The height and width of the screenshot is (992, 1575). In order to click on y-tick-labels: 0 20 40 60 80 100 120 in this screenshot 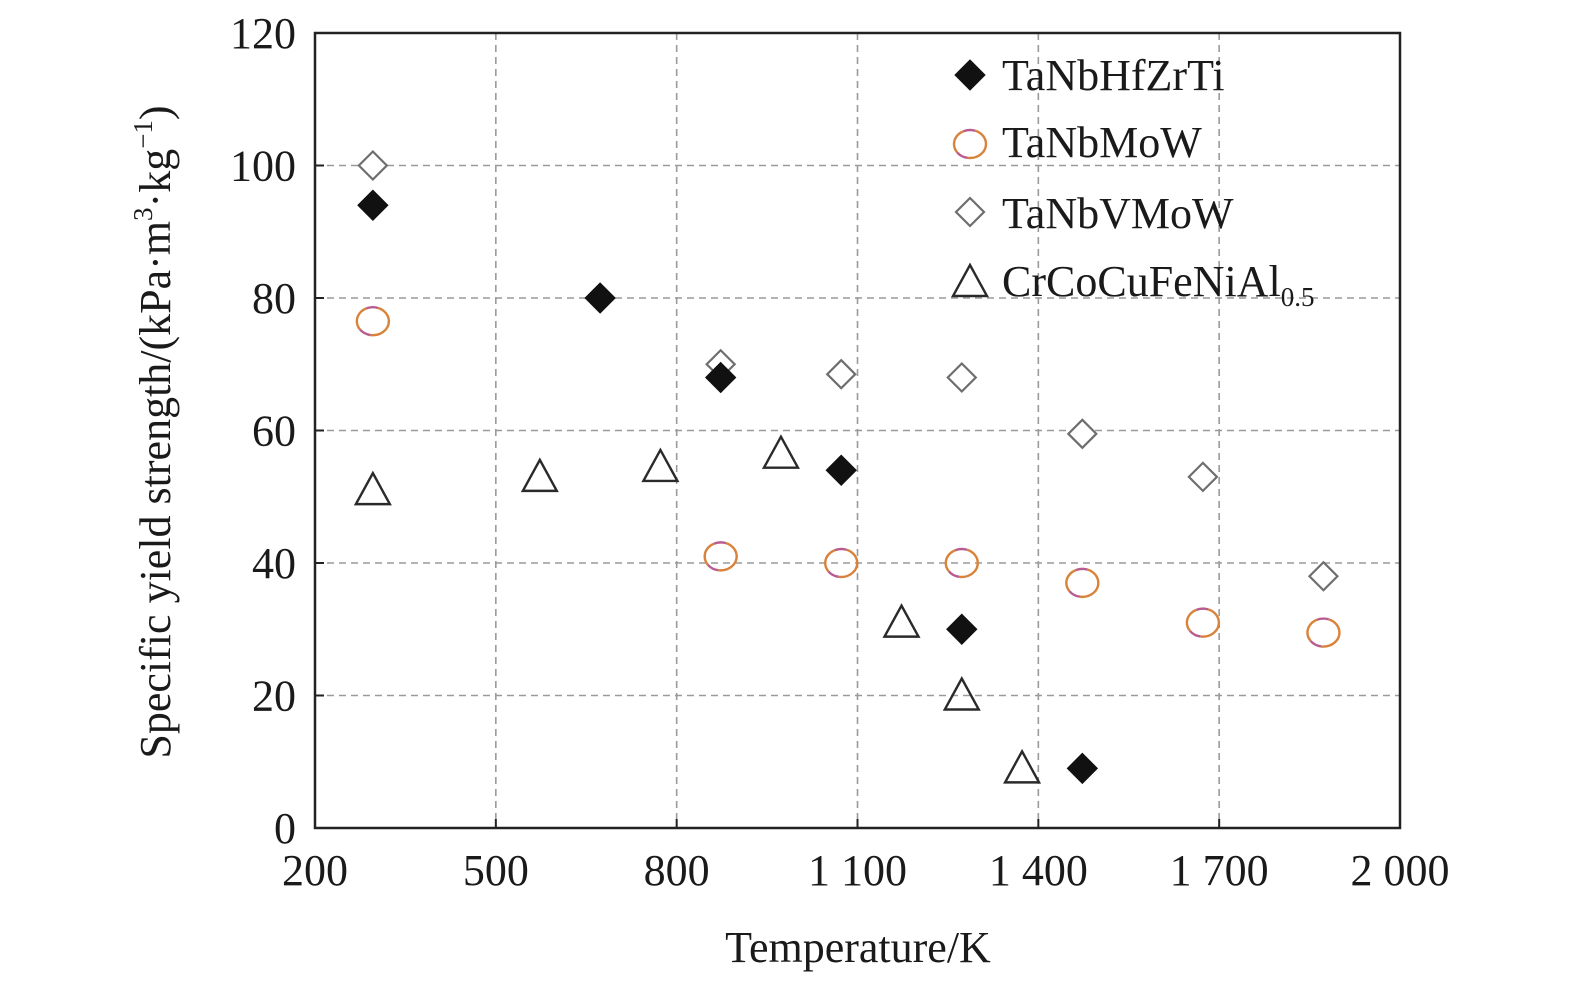, I will do `click(263, 431)`.